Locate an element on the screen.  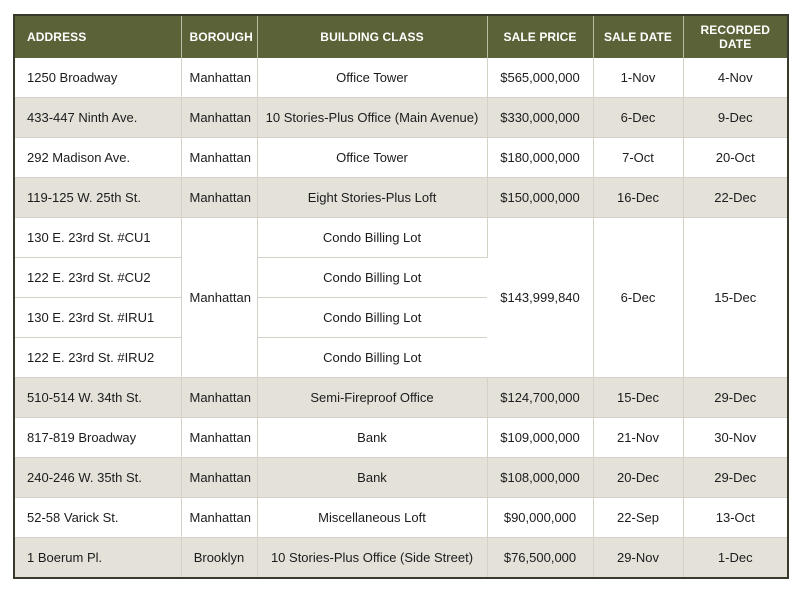
cell-address: 240-246 W. 35th St. is located at coordinates (98, 477).